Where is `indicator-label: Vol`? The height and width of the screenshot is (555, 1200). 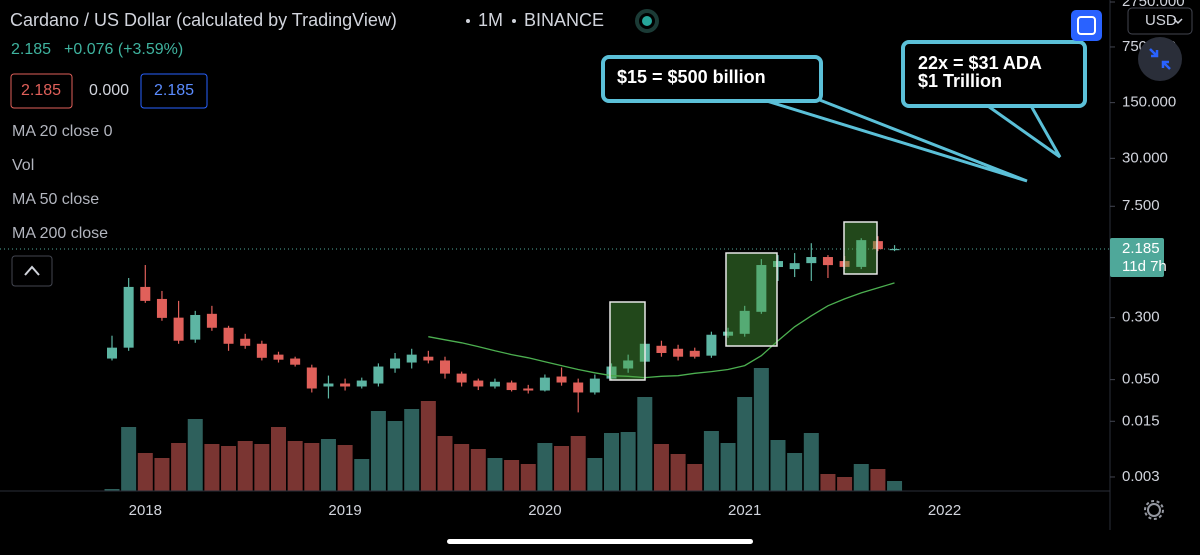 indicator-label: Vol is located at coordinates (23, 165).